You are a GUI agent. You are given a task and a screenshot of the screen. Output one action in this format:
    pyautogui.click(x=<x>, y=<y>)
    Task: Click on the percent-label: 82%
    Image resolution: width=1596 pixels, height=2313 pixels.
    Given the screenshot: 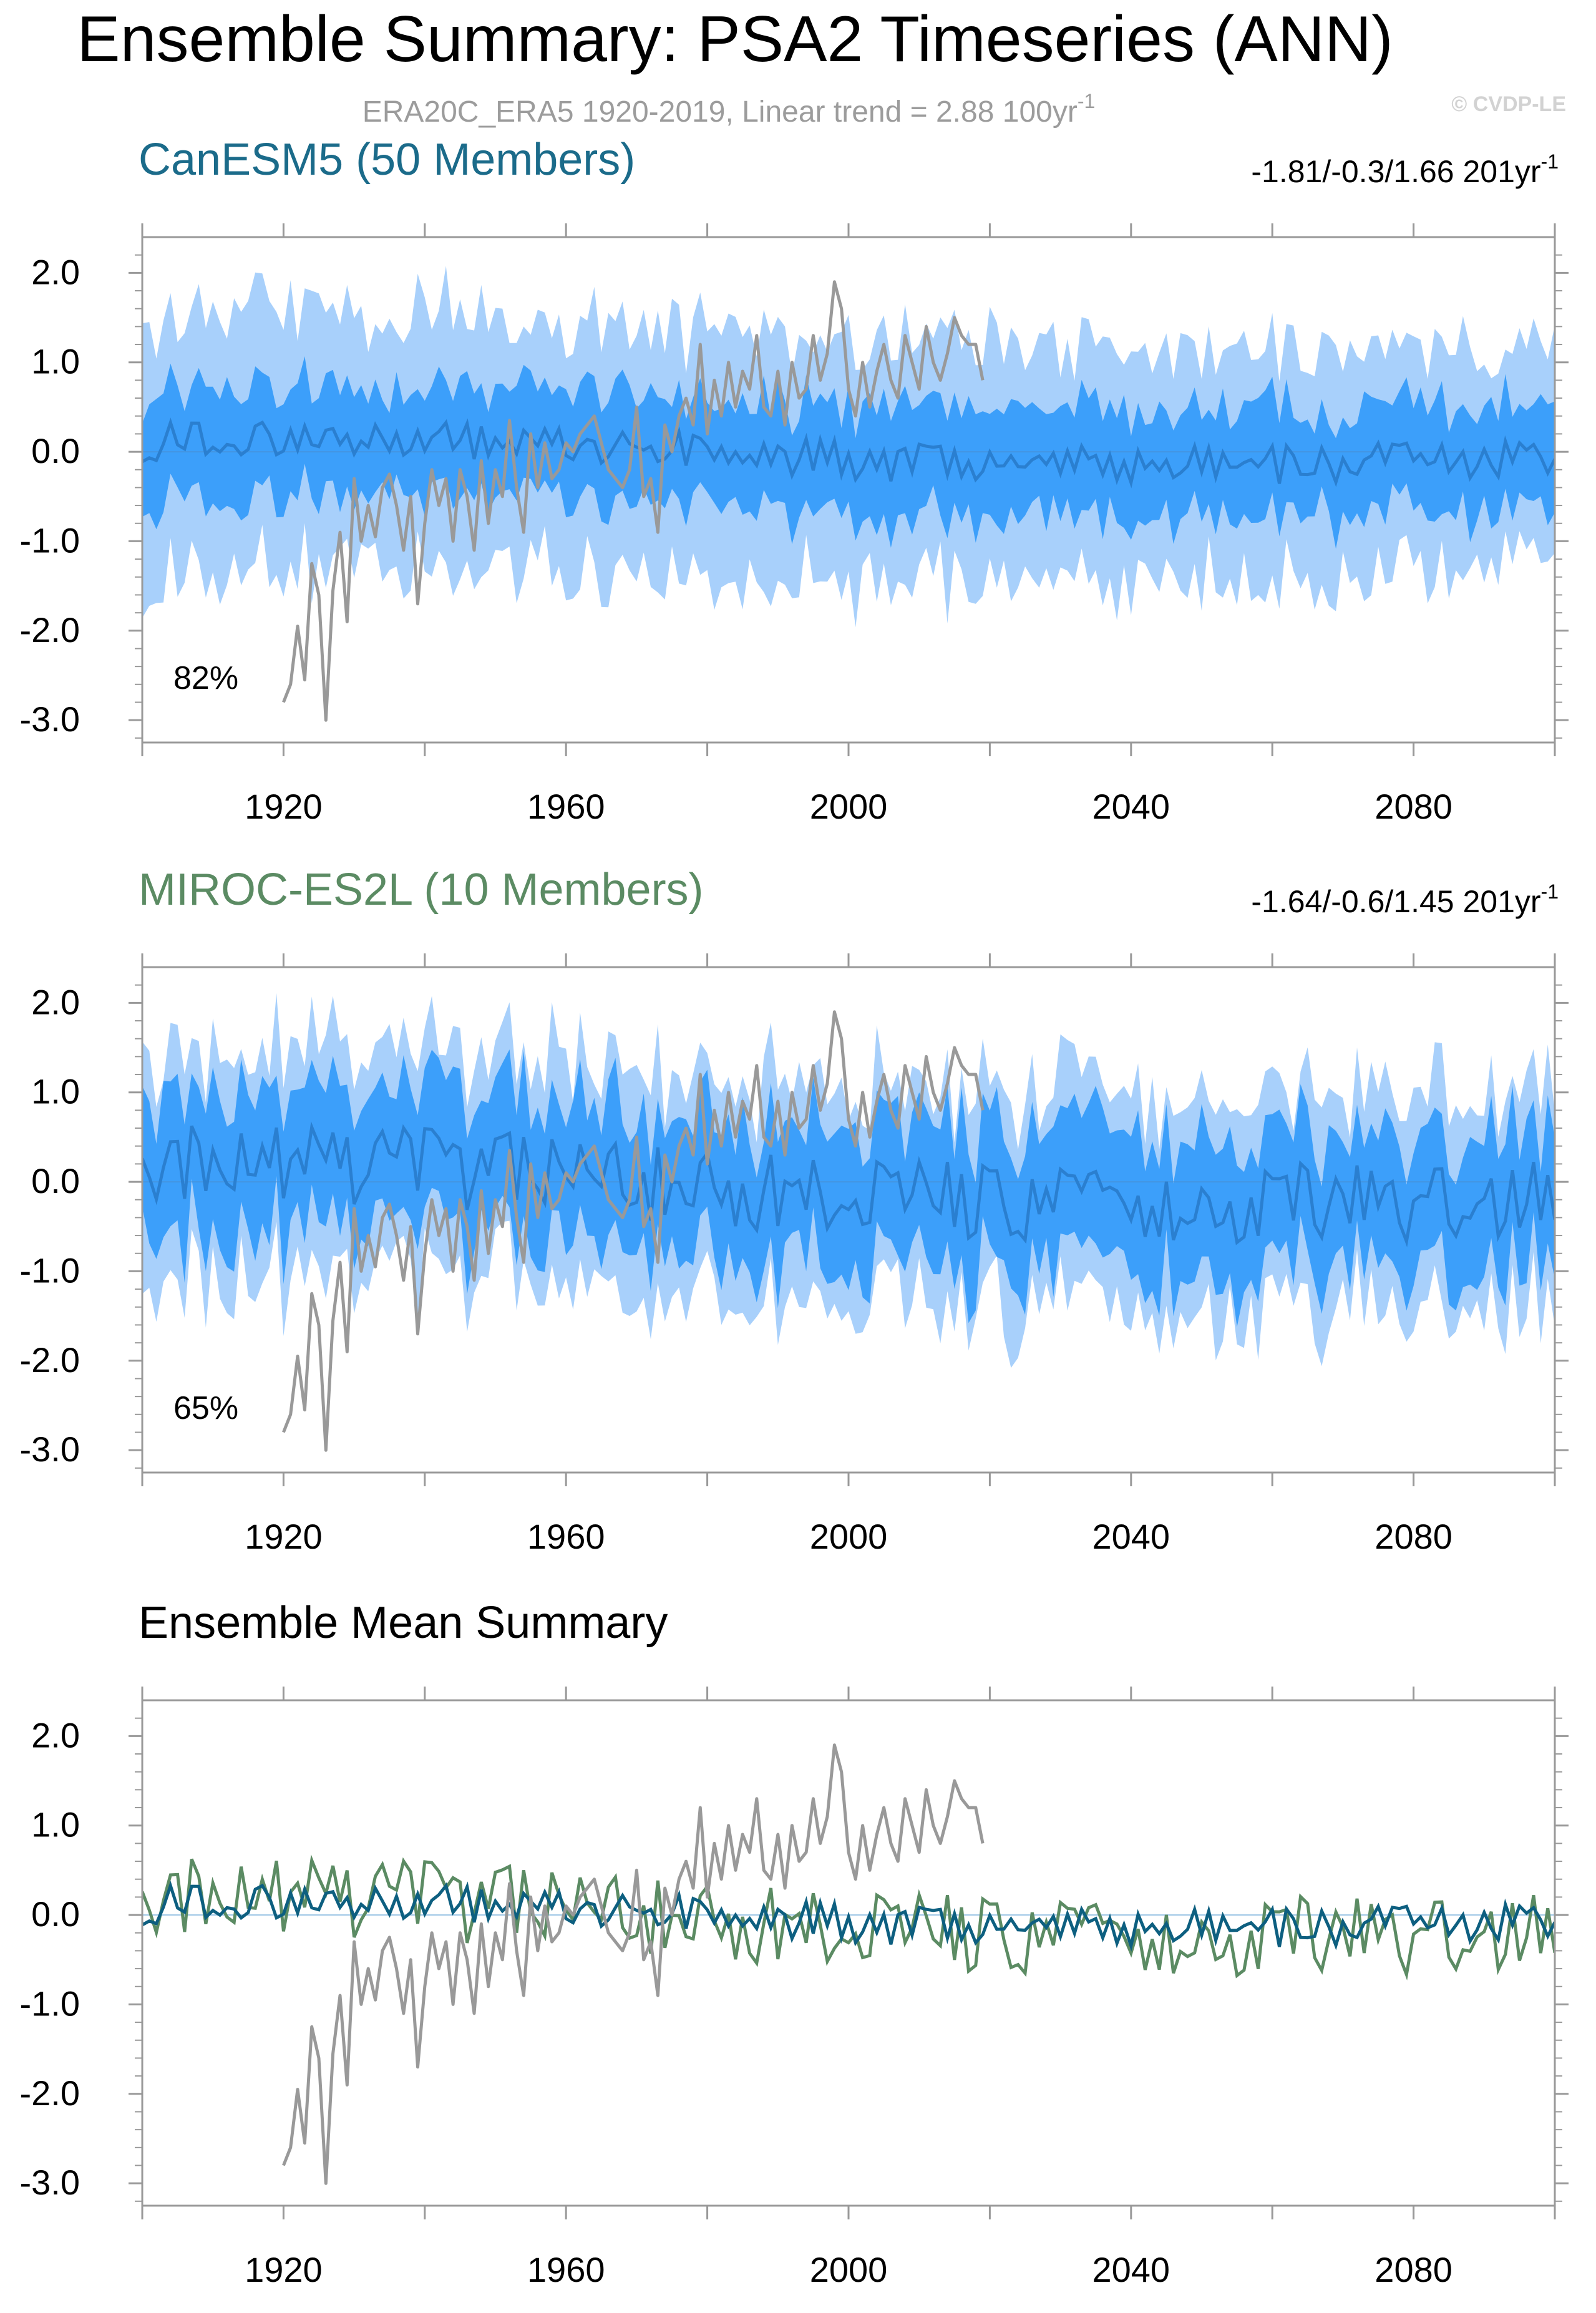 What is the action you would take?
    pyautogui.click(x=205, y=678)
    